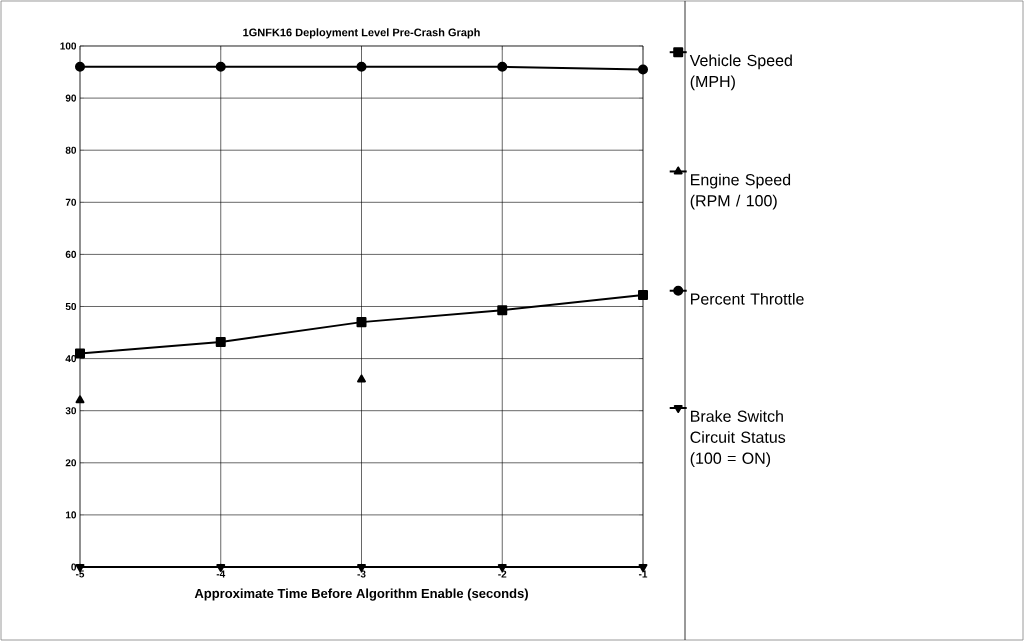  I want to click on y-tick-label: 100, so click(68, 46).